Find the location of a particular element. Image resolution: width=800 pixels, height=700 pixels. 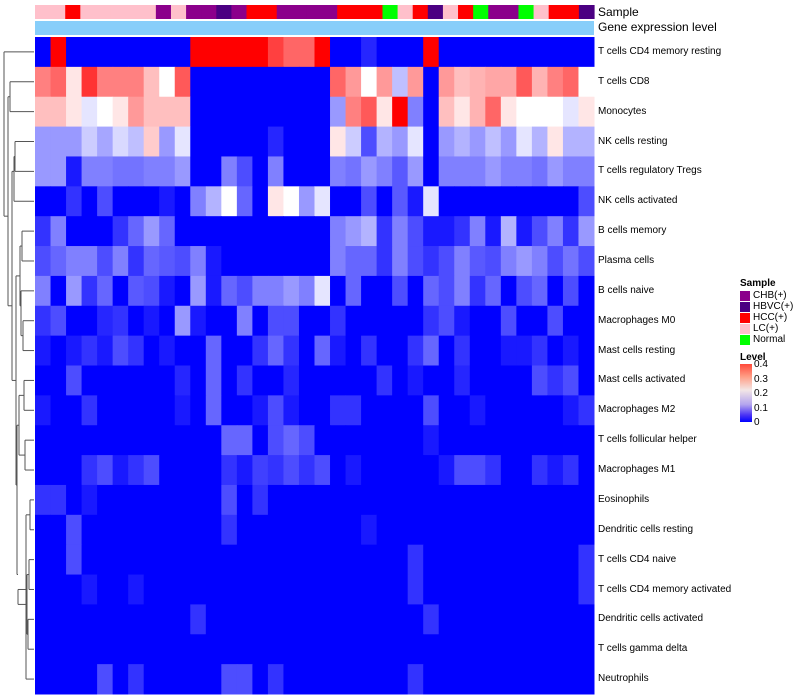

row-label: NK cells resting is located at coordinates (633, 141).